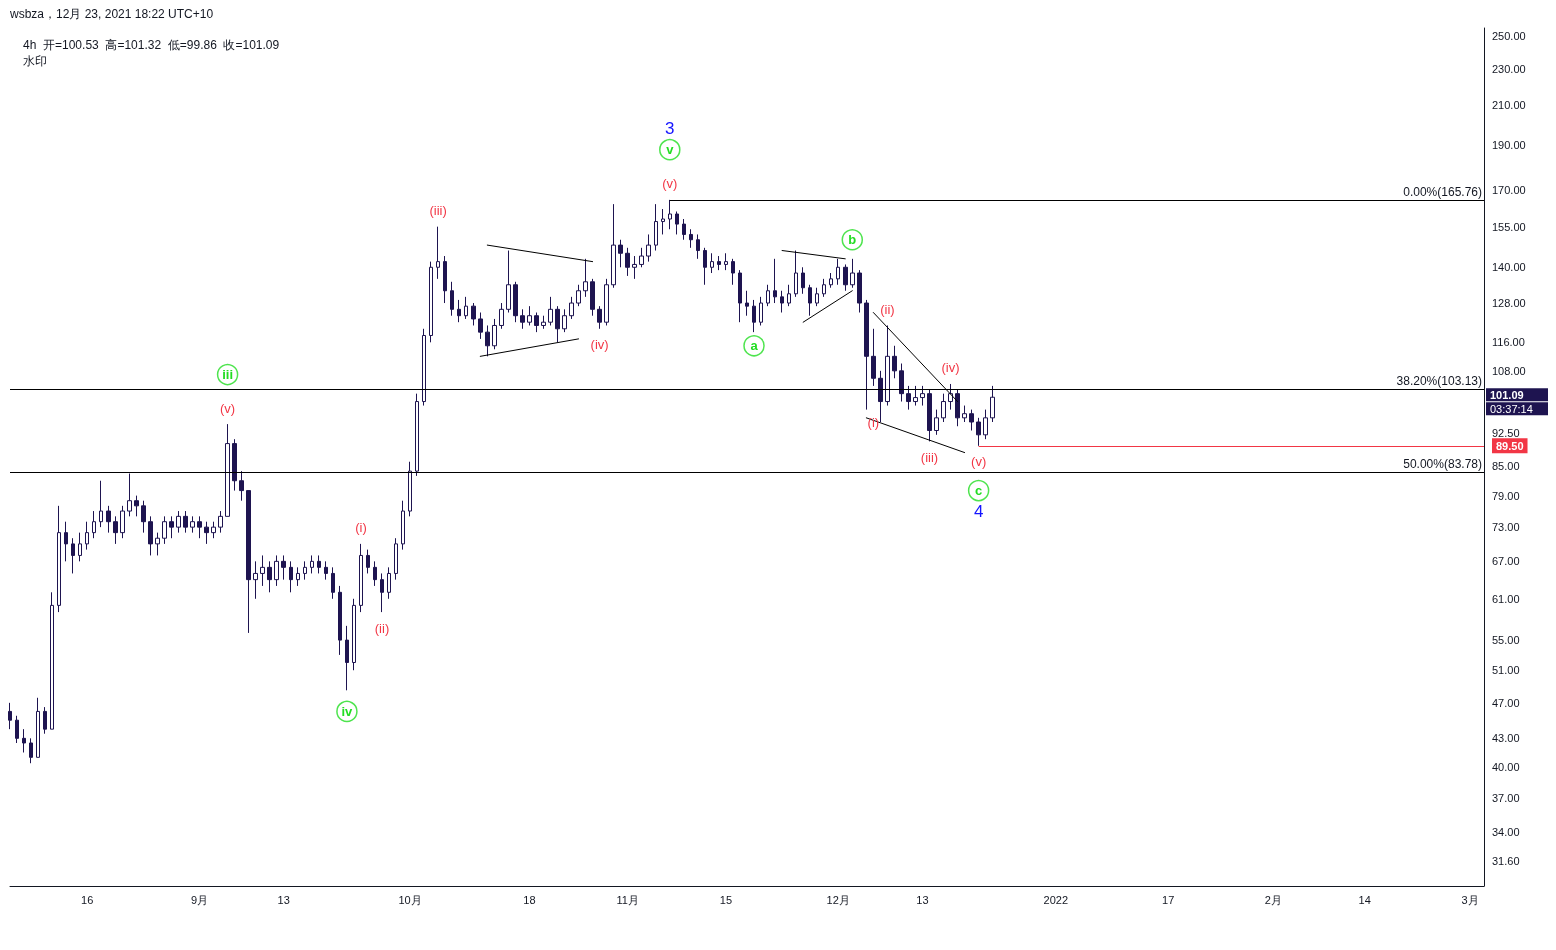 The height and width of the screenshot is (950, 1556). Describe the element at coordinates (1506, 466) in the screenshot. I see `y-tick-label: 85.00` at that location.